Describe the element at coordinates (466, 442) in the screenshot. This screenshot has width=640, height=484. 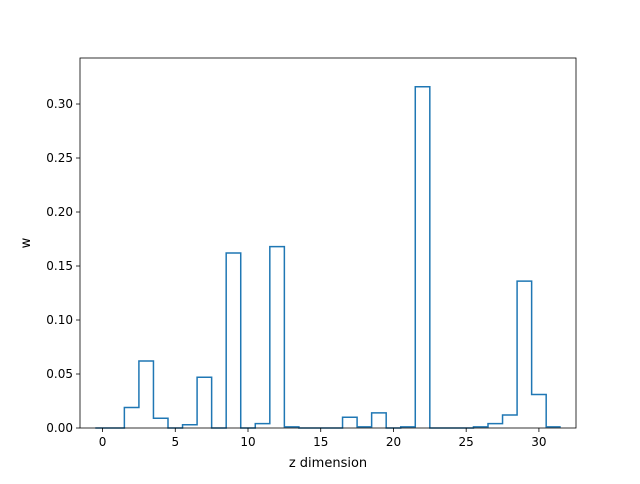
I see `x-tick-label: 25` at that location.